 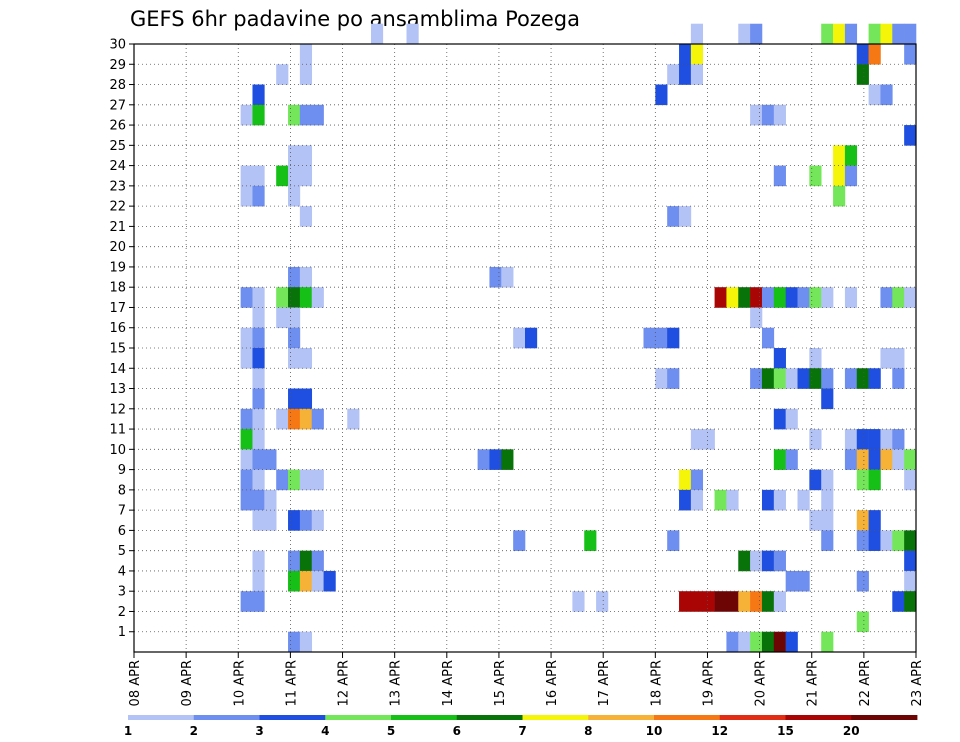 I want to click on y-tick-label: 26, so click(x=117, y=126).